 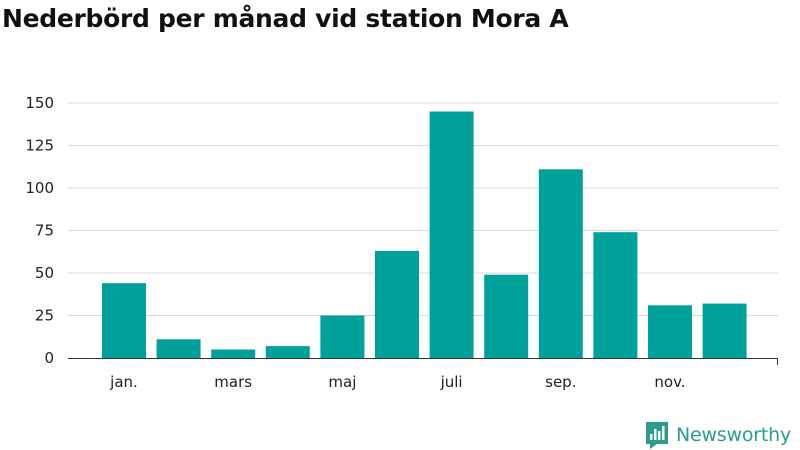 I want to click on bar-nov, so click(x=670, y=331).